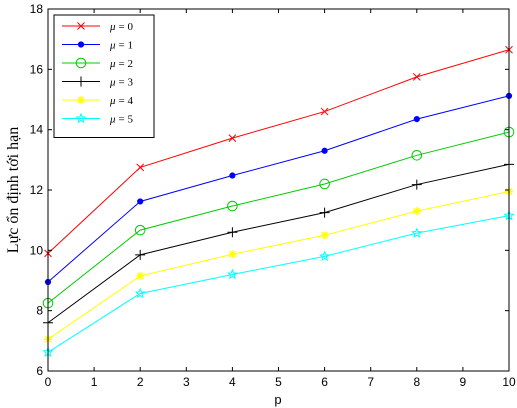 This screenshot has height=408, width=517. Describe the element at coordinates (416, 382) in the screenshot. I see `x-tick-label: 8` at that location.